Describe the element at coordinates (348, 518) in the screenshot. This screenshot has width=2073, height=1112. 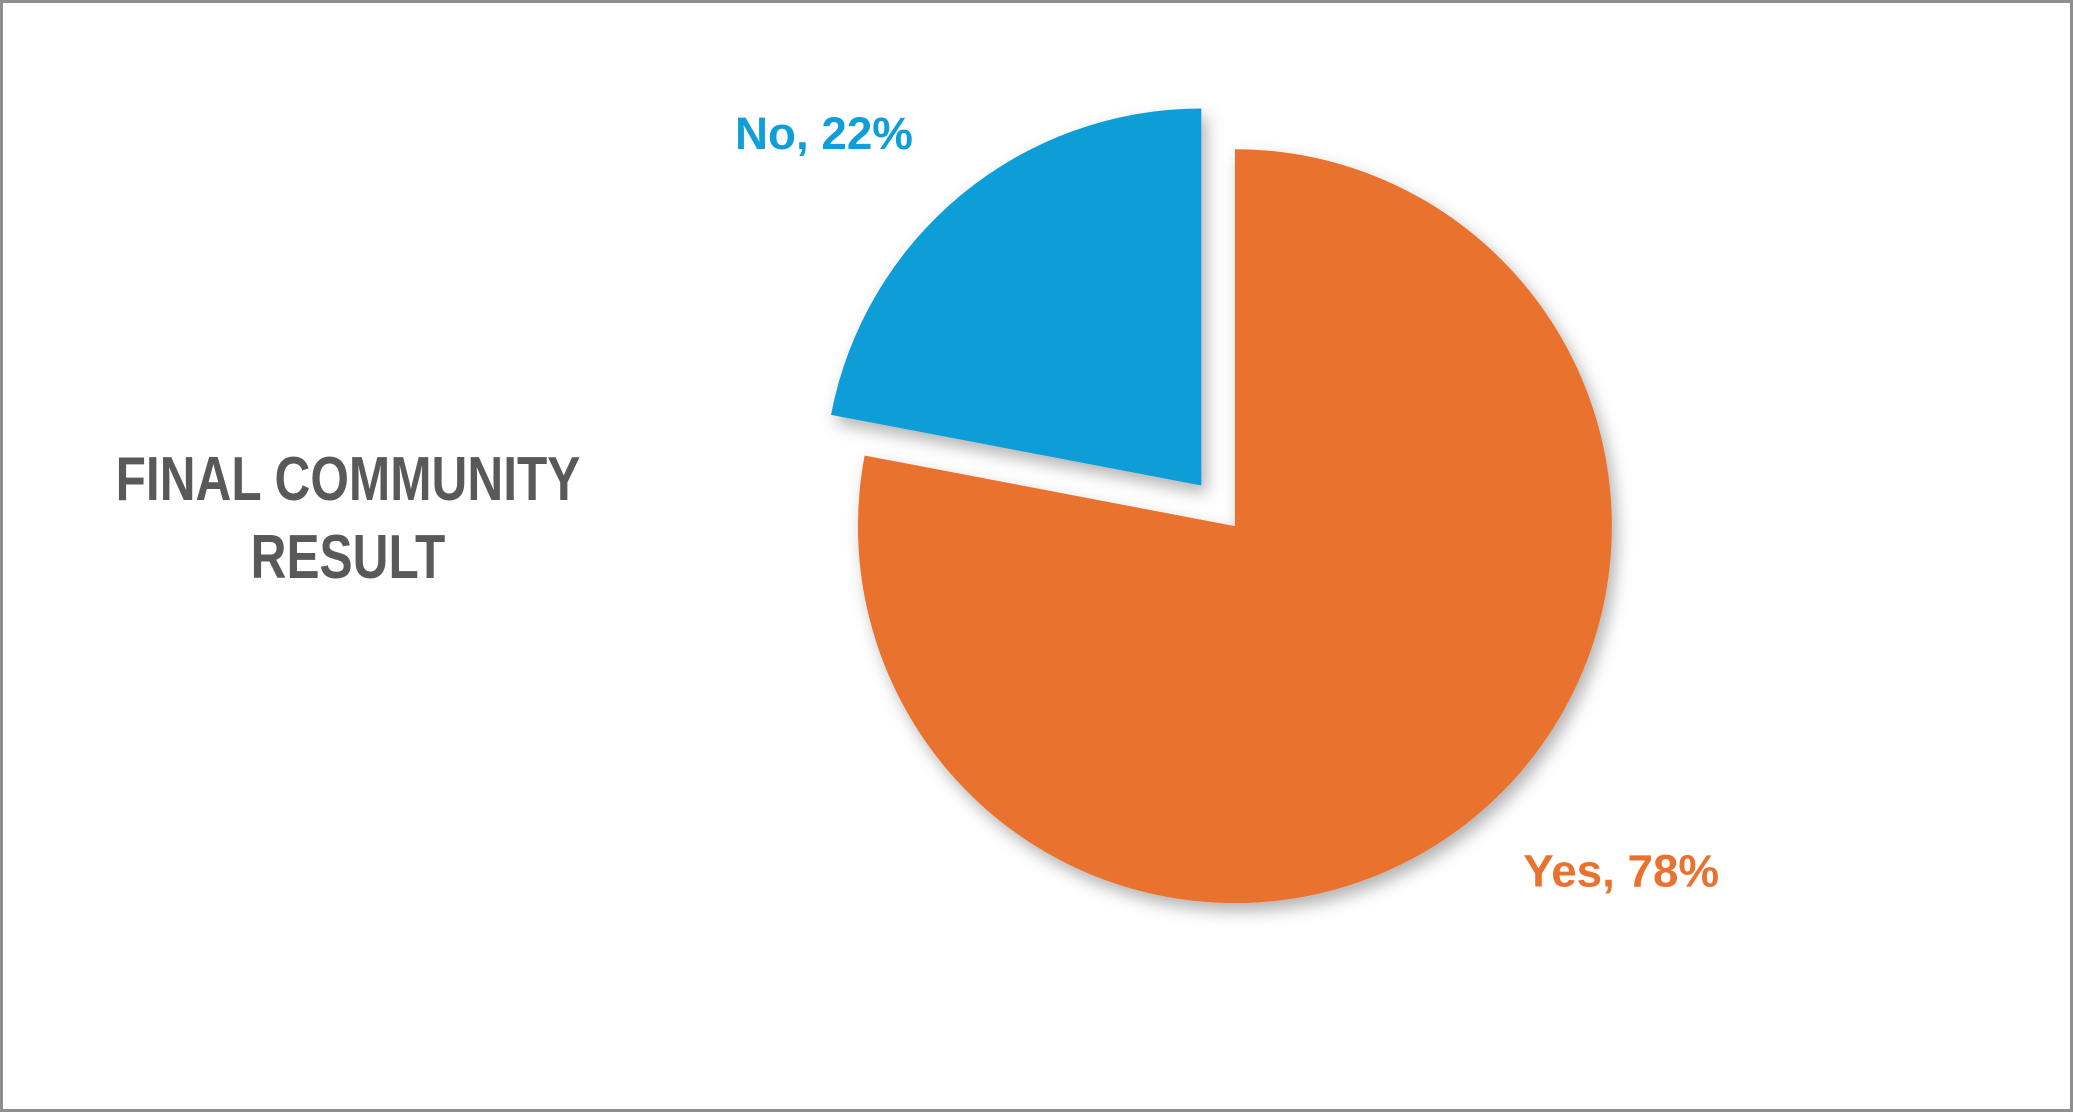
I see `chart-title: FINAL COMMUNITY RESULT` at that location.